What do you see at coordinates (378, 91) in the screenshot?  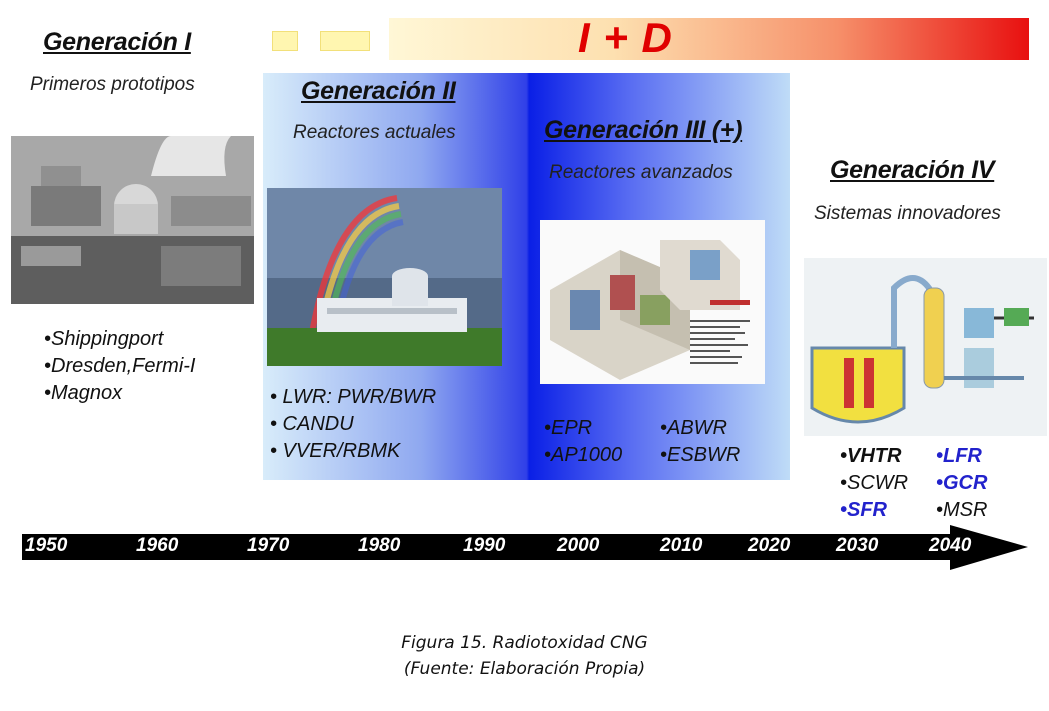 I see `gen2-title: Generación II` at bounding box center [378, 91].